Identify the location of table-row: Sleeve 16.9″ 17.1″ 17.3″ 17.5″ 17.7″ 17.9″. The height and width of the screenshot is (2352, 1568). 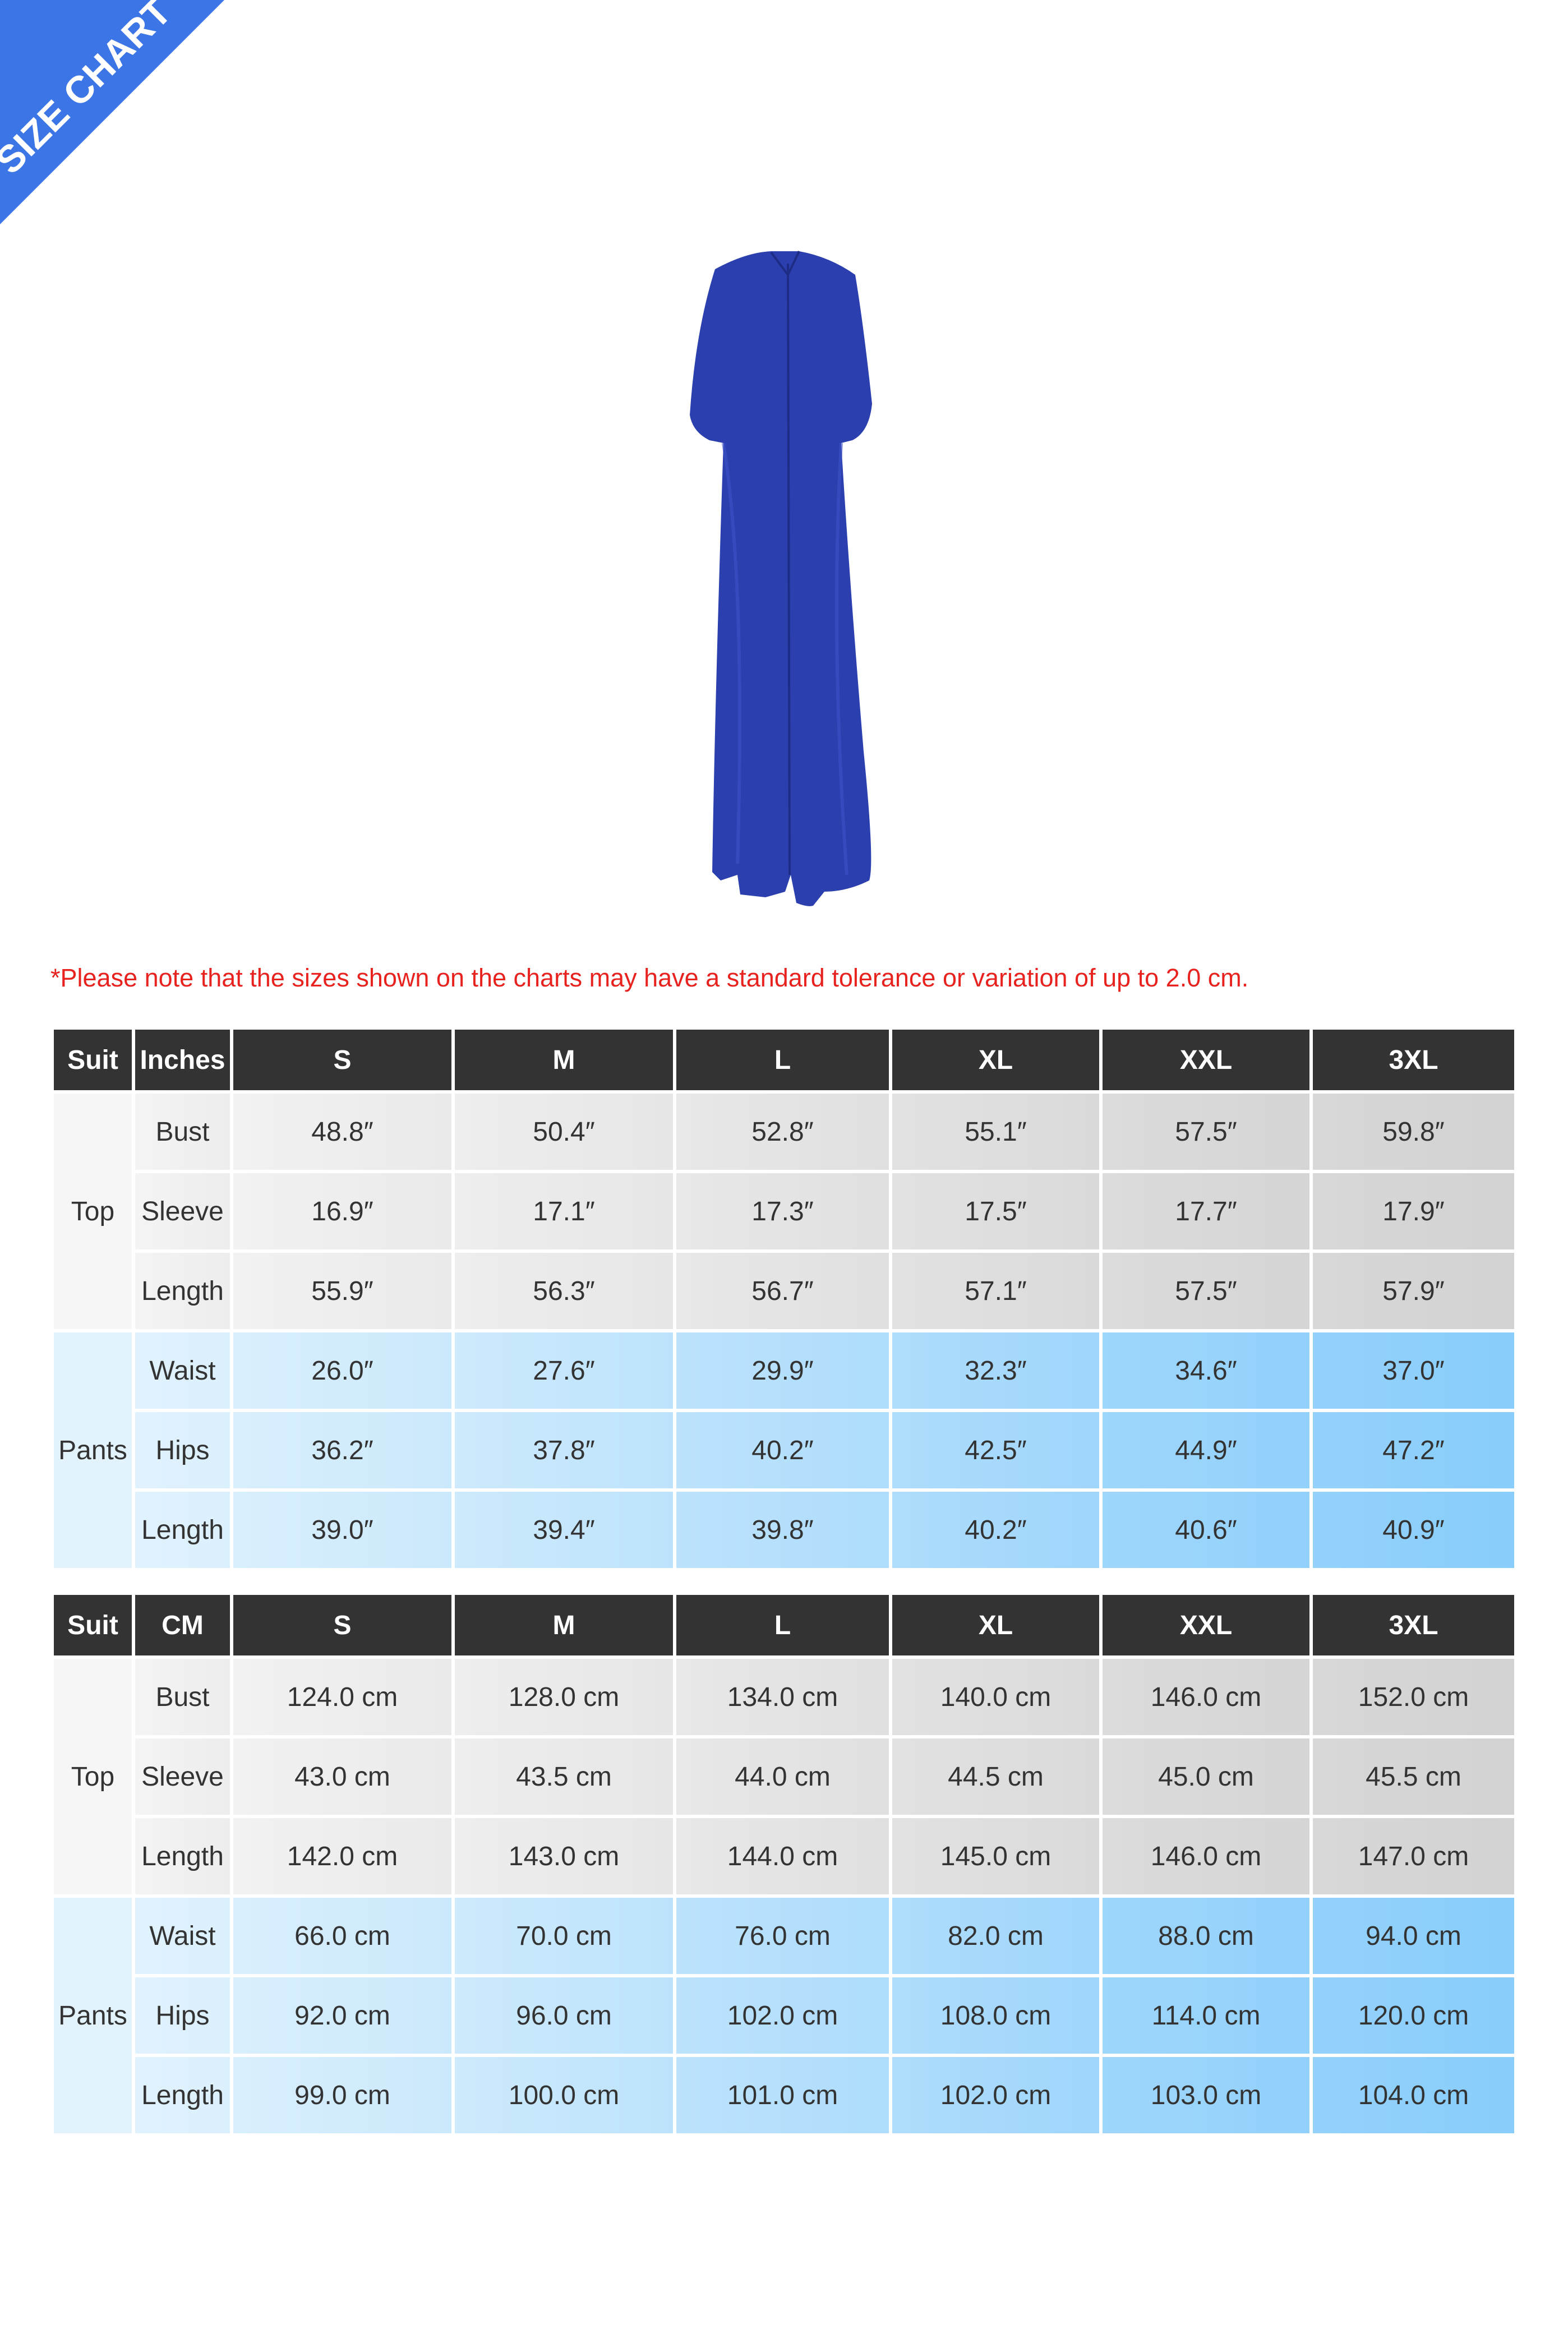
(785, 1211).